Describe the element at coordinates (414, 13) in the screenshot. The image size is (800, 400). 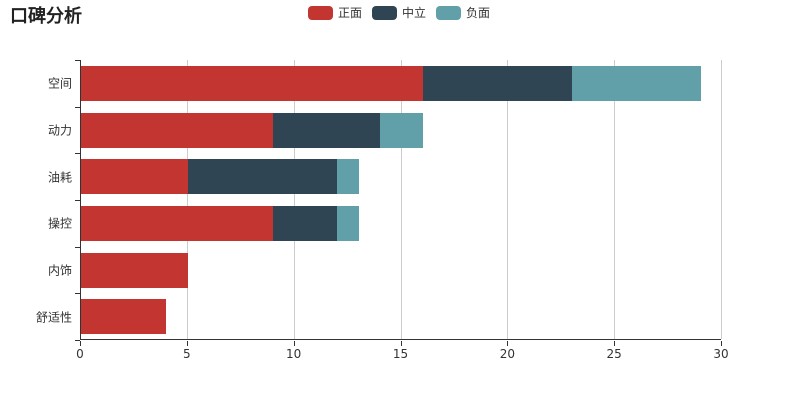
I see `legend-label: 中立` at that location.